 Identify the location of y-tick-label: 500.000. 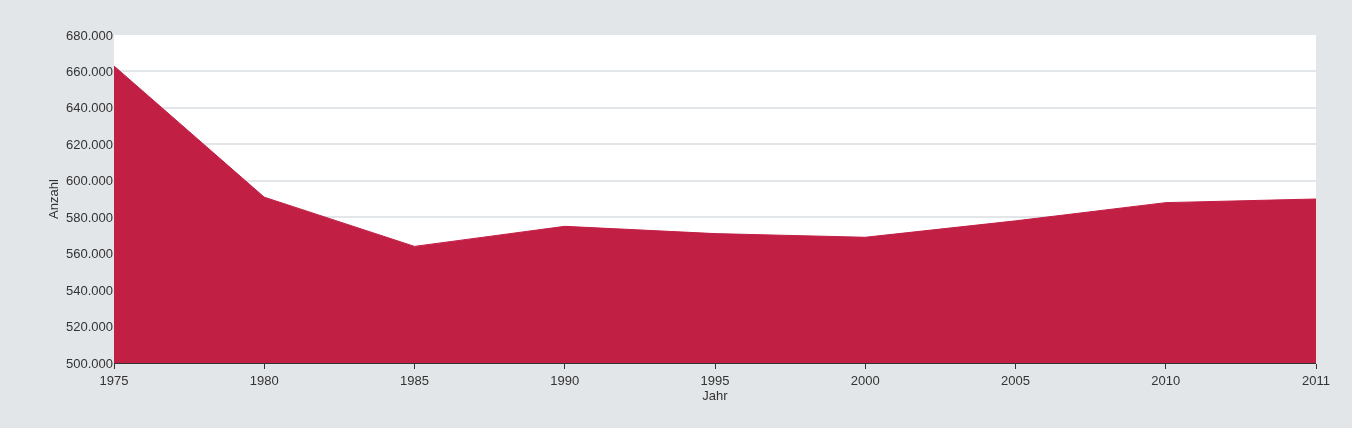
(89, 363).